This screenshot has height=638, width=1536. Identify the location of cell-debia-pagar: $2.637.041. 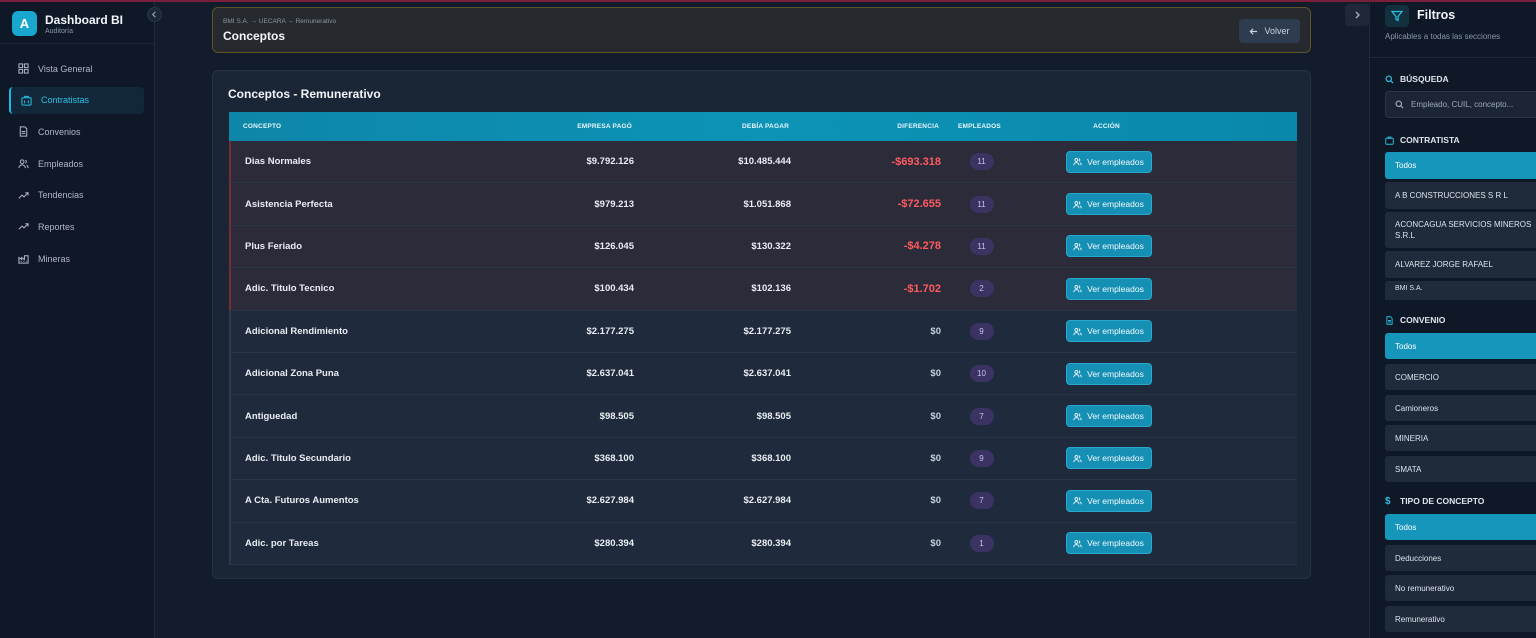
(767, 374).